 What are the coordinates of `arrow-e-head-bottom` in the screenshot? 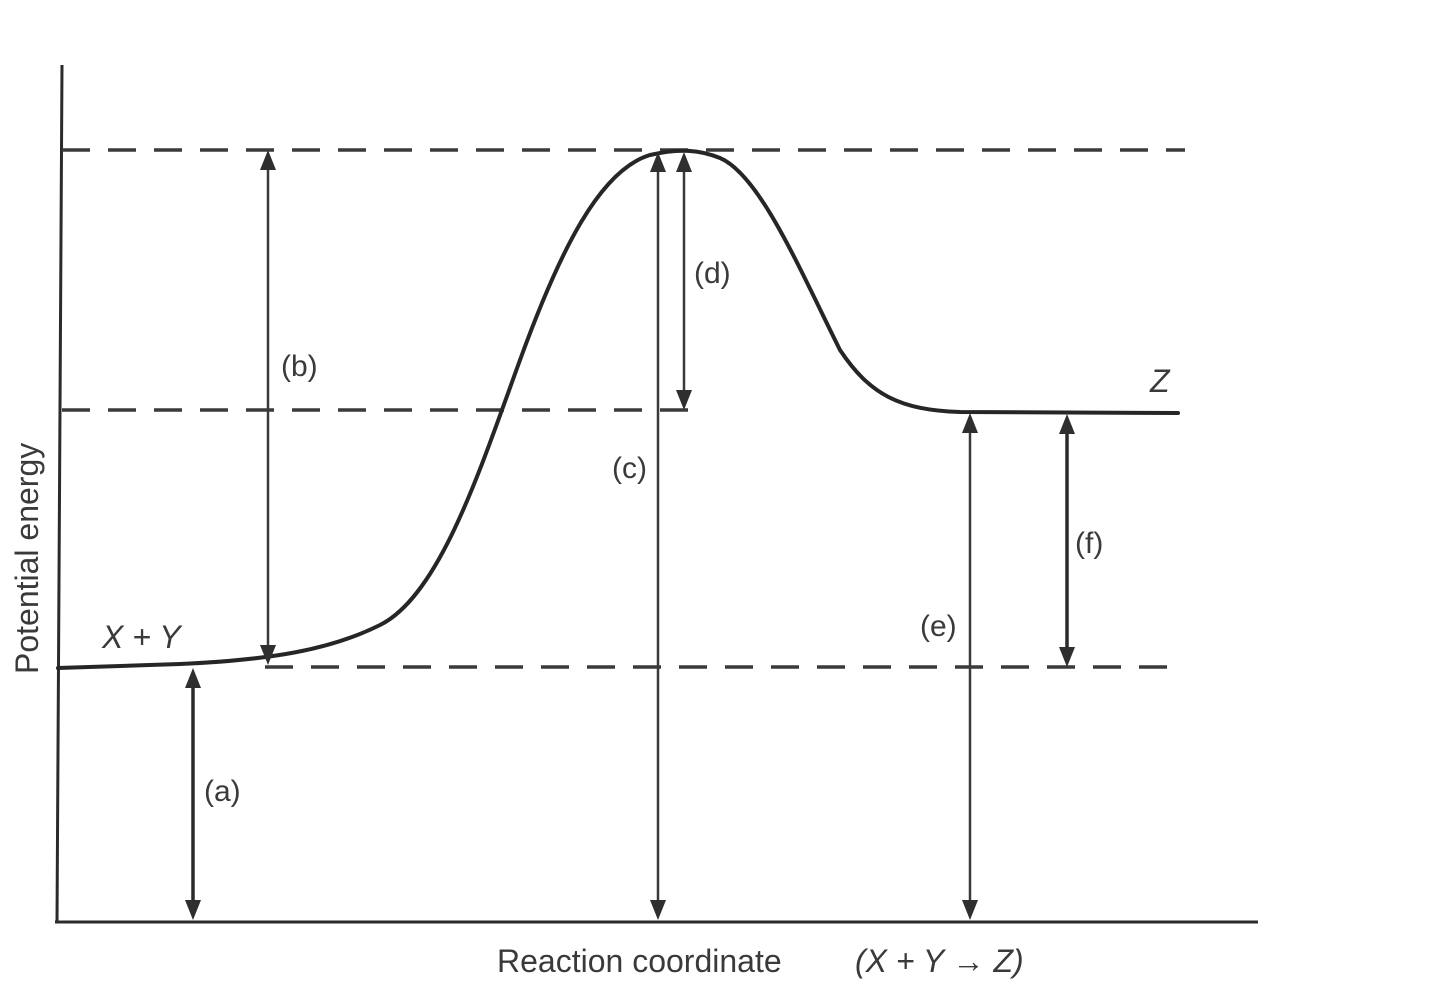 It's located at (970, 910).